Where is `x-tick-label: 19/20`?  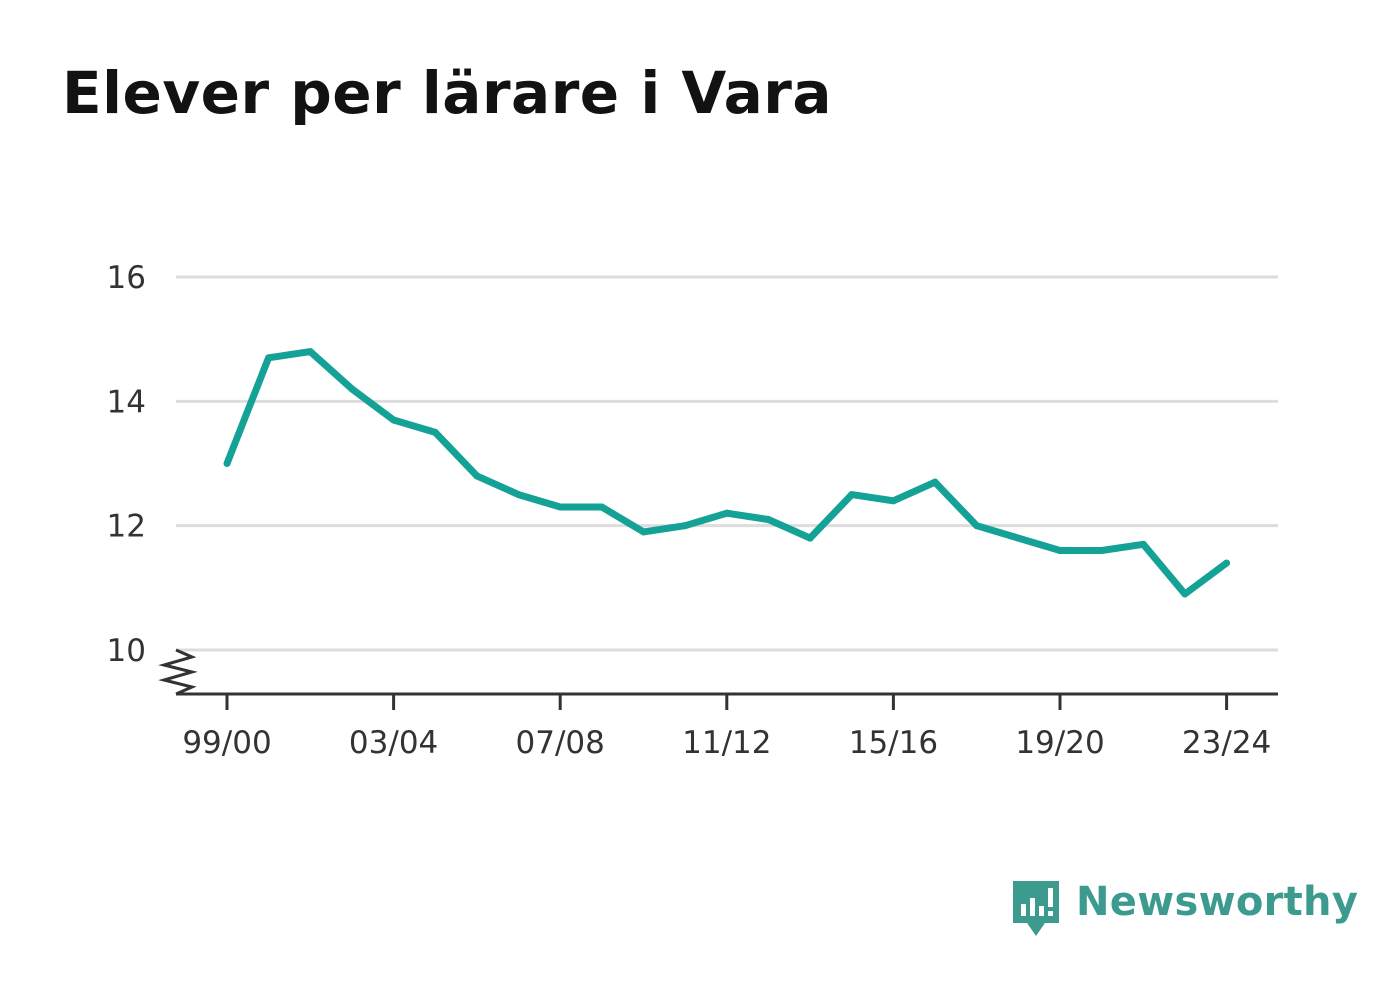 x-tick-label: 19/20 is located at coordinates (1059, 743).